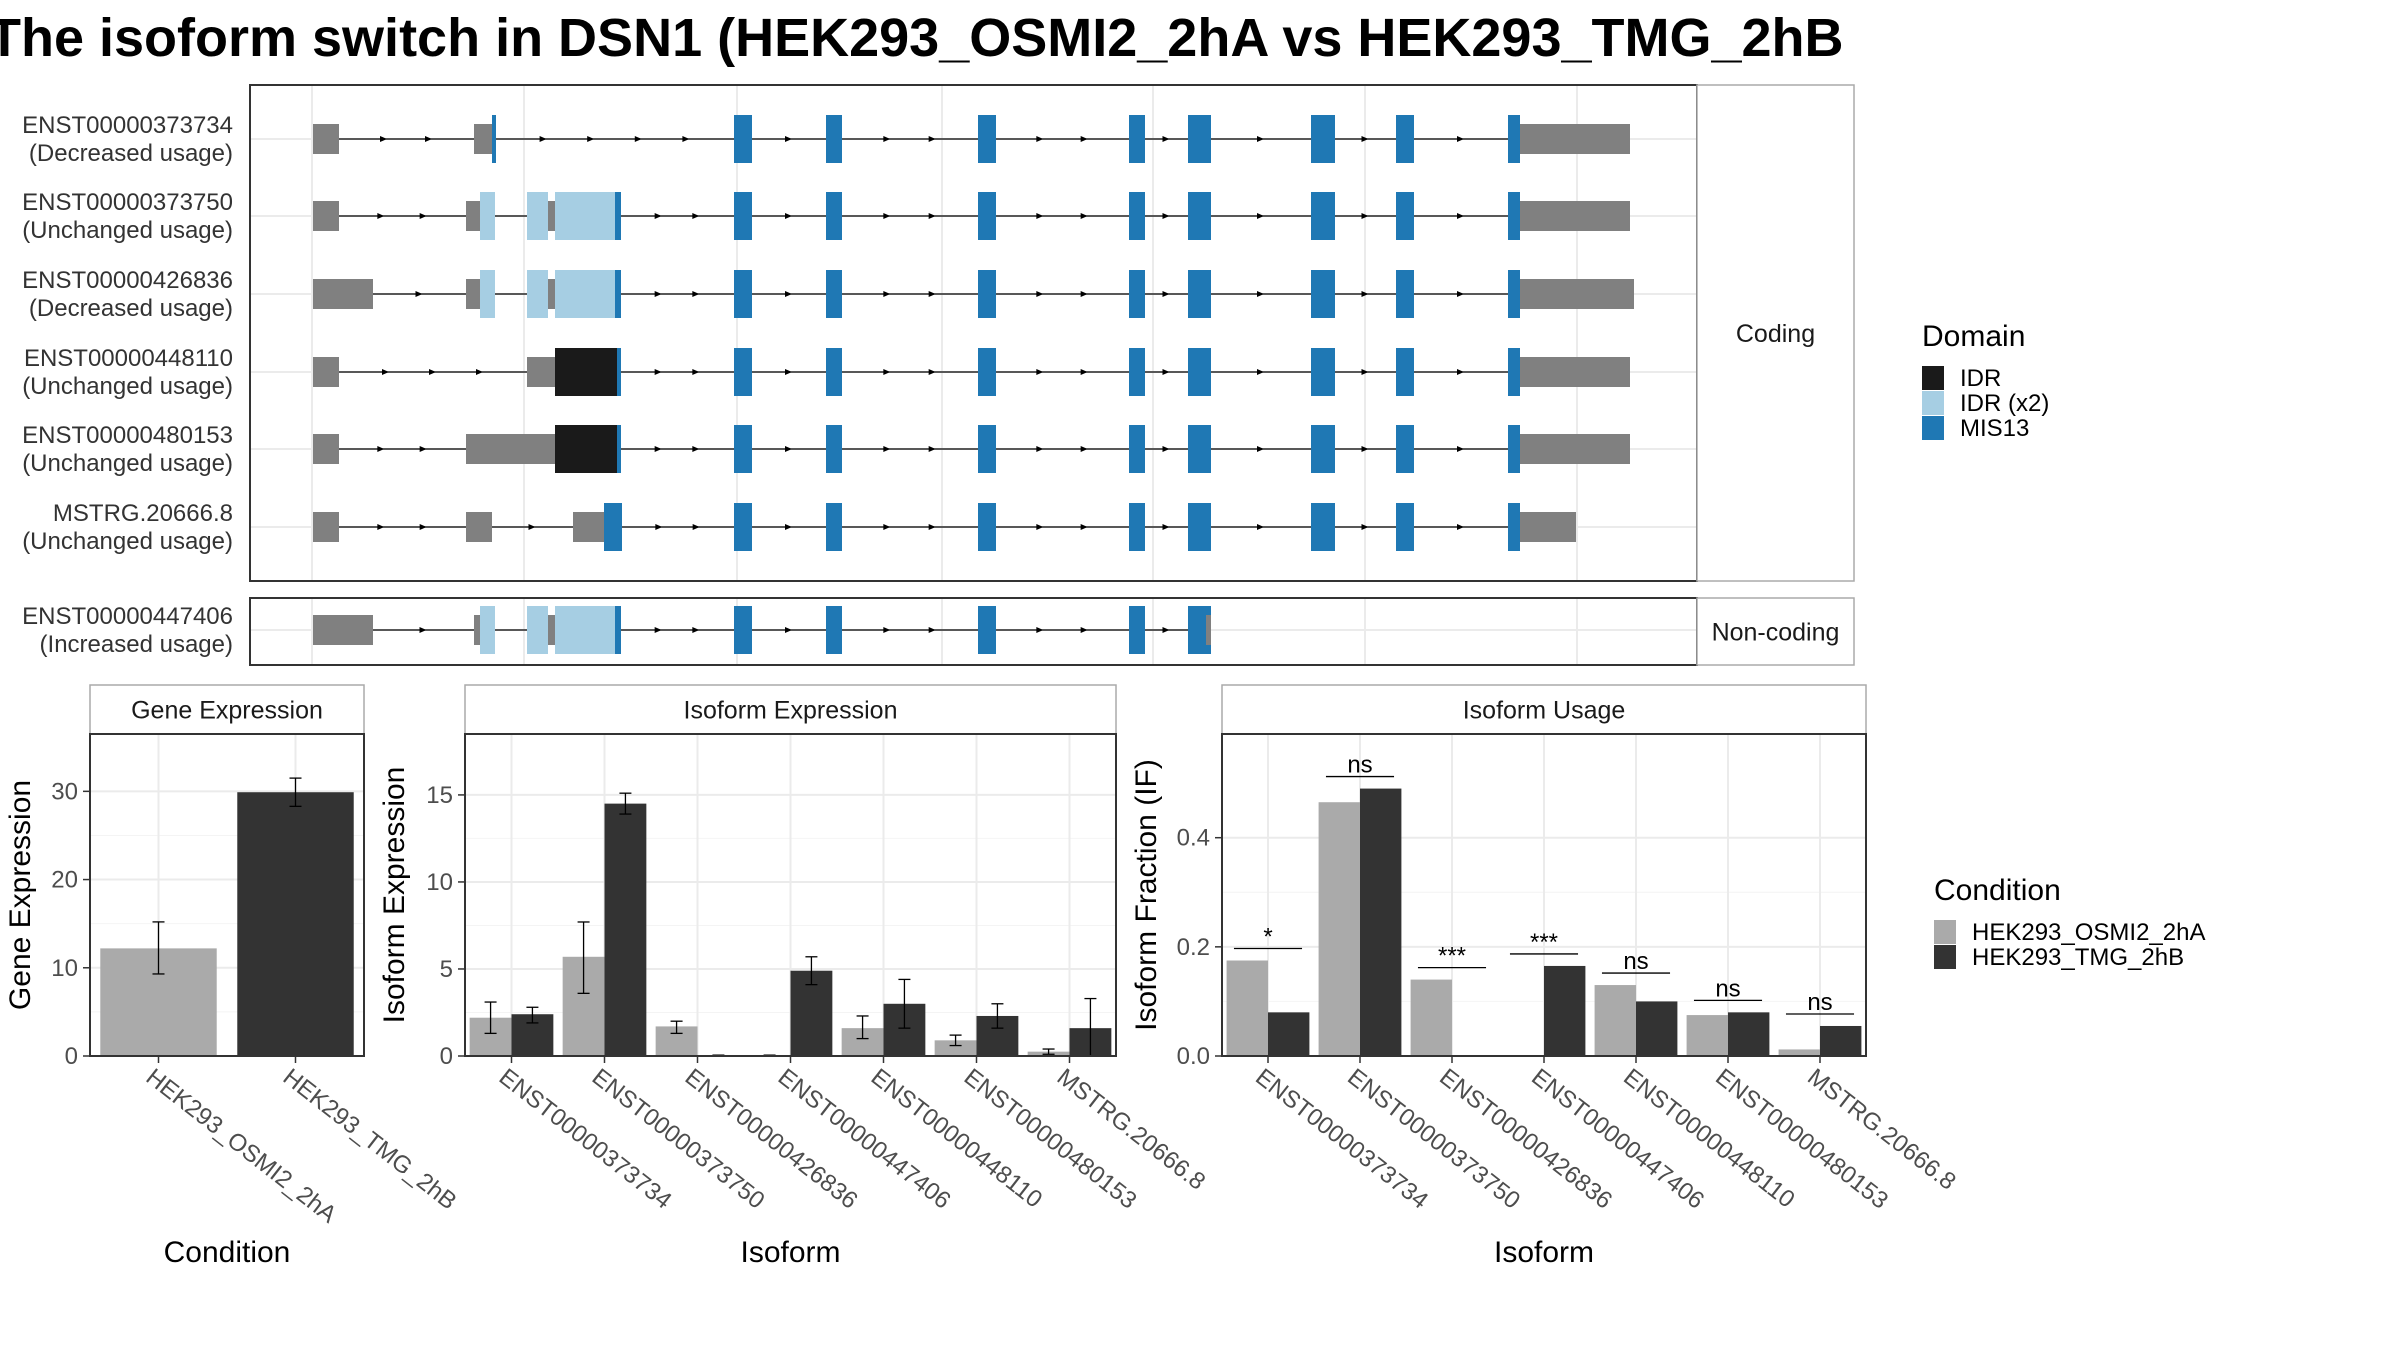 The image size is (2400, 1350). What do you see at coordinates (1945, 957) in the screenshot?
I see `legend-key` at bounding box center [1945, 957].